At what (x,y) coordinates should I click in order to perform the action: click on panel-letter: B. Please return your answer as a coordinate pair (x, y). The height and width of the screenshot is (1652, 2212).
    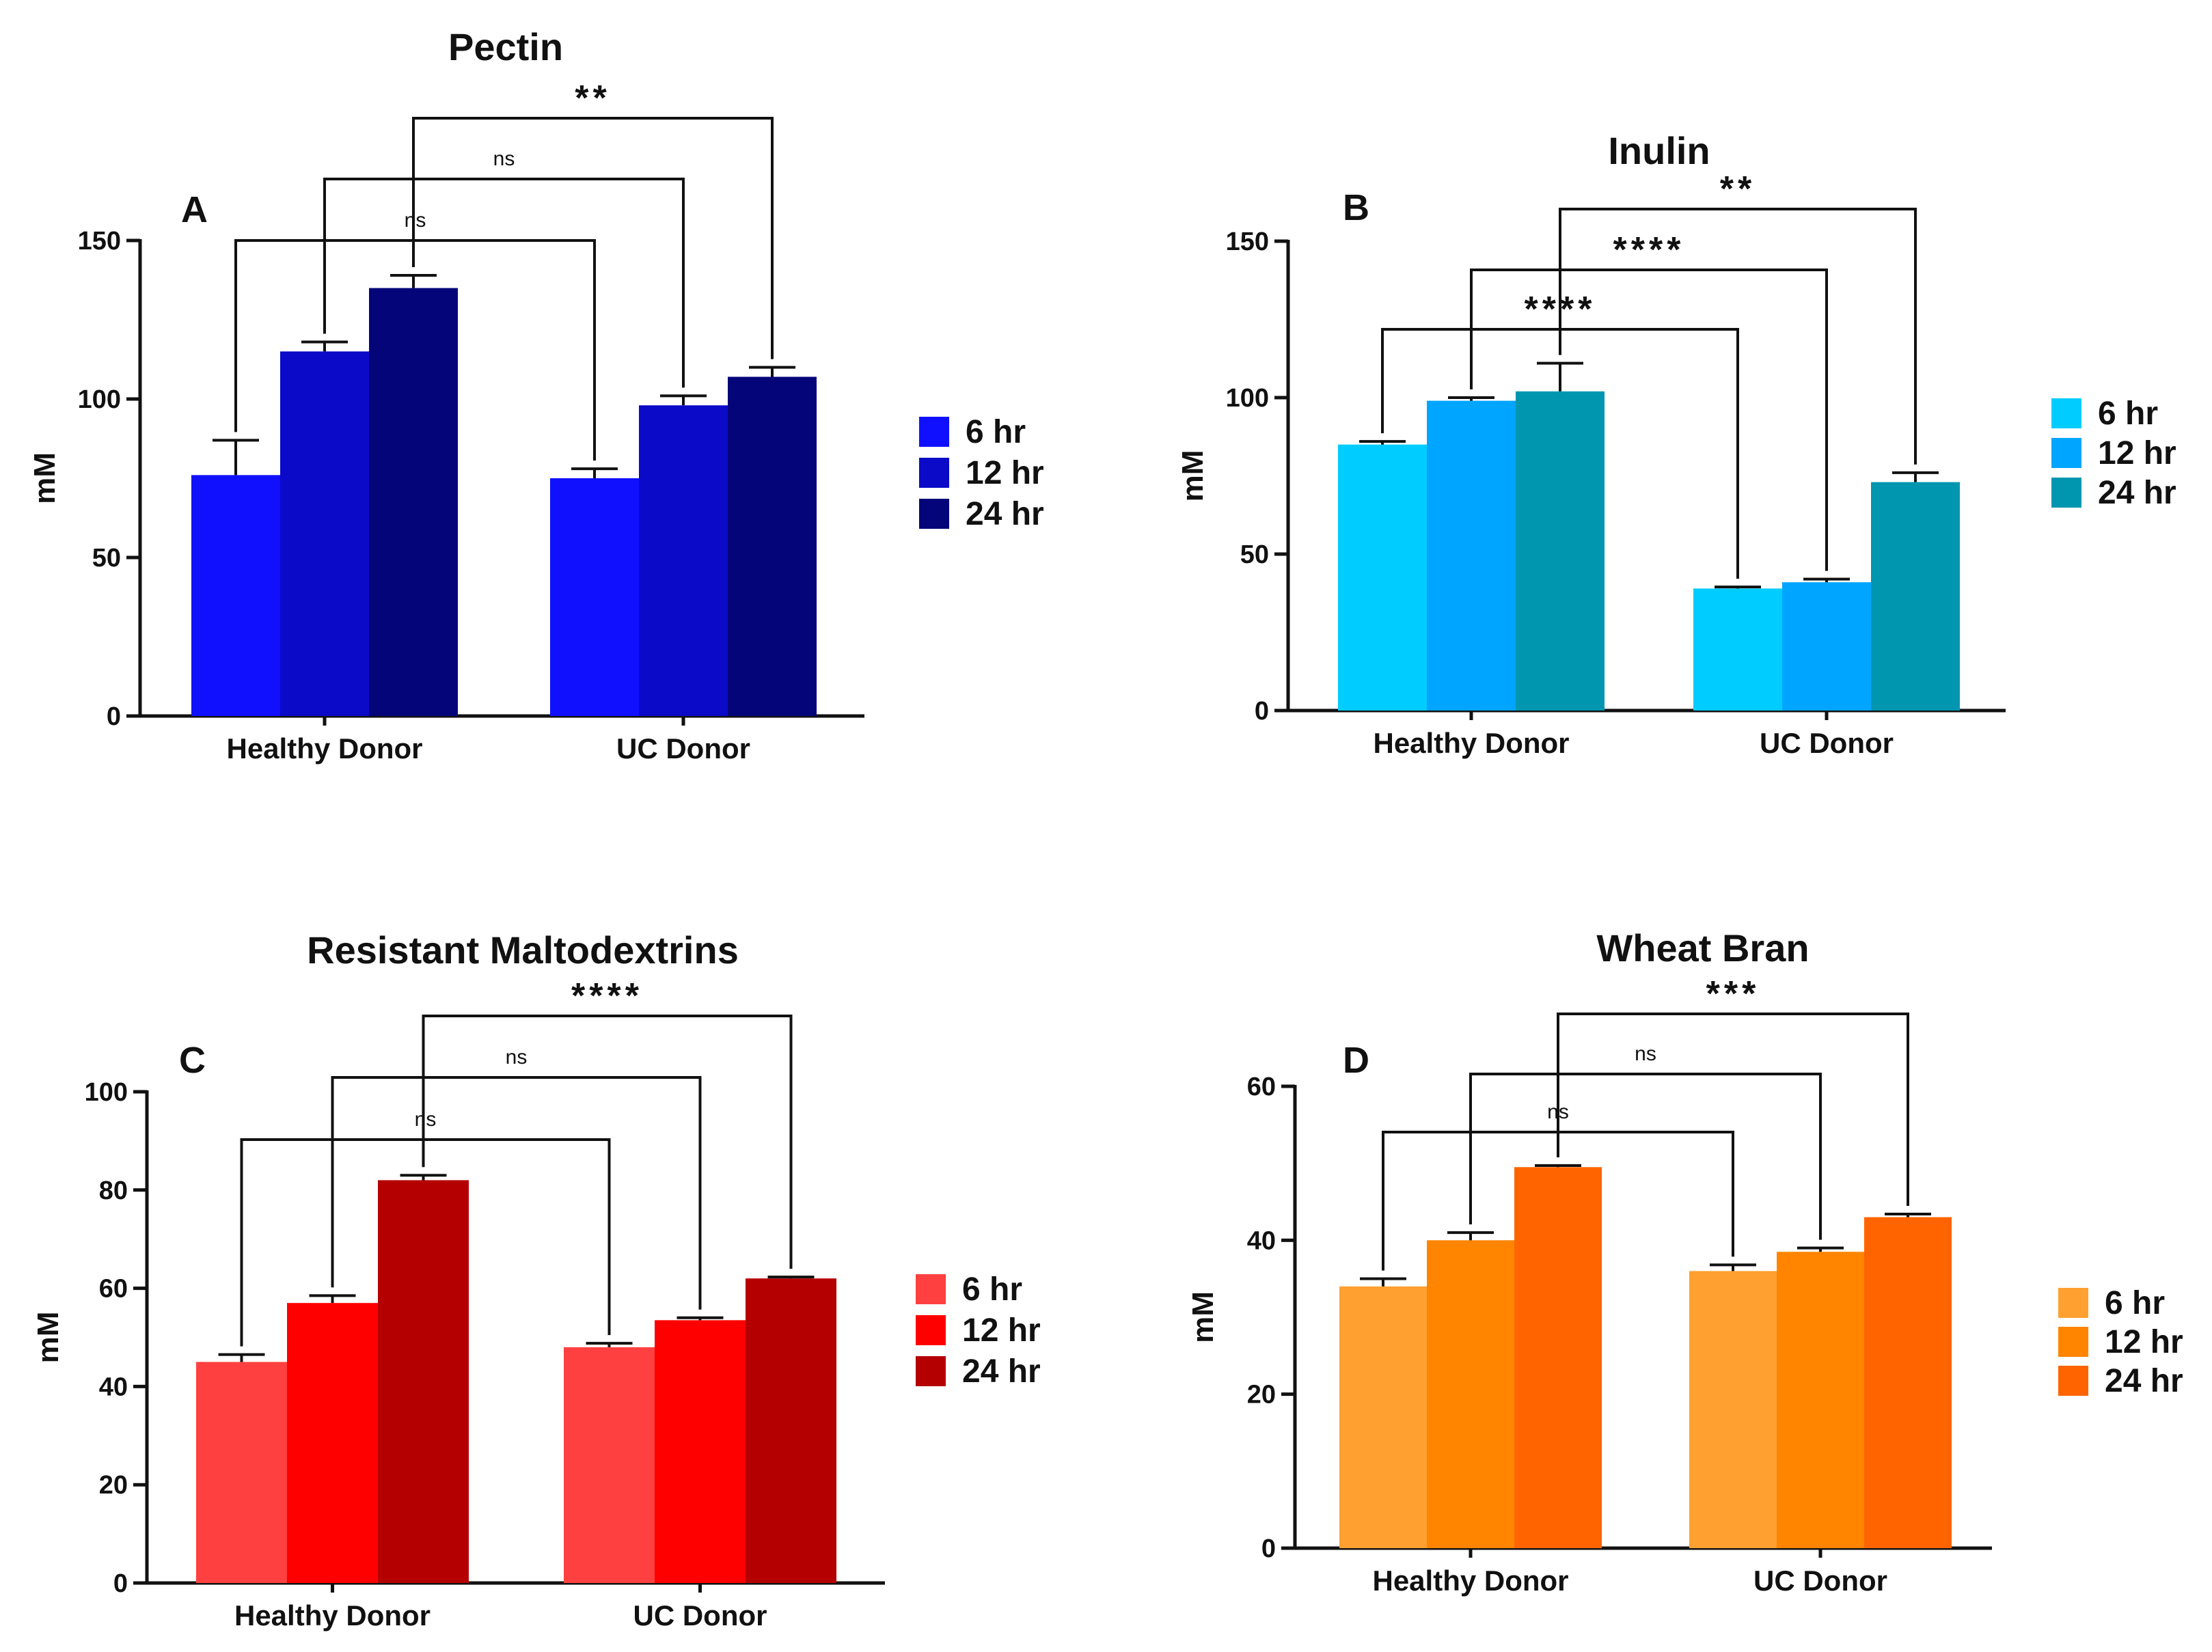
    Looking at the image, I should click on (1356, 208).